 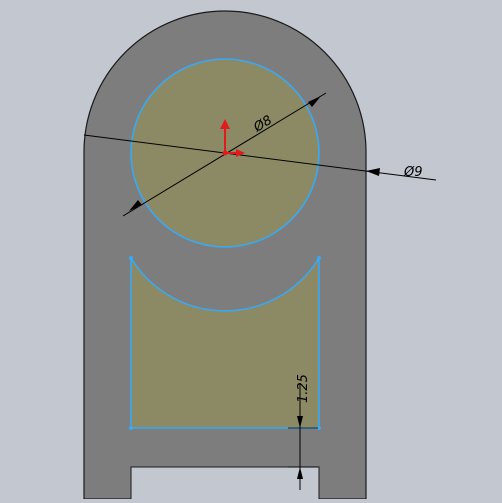 What do you see at coordinates (131, 428) in the screenshot?
I see `vertex-bottom-left` at bounding box center [131, 428].